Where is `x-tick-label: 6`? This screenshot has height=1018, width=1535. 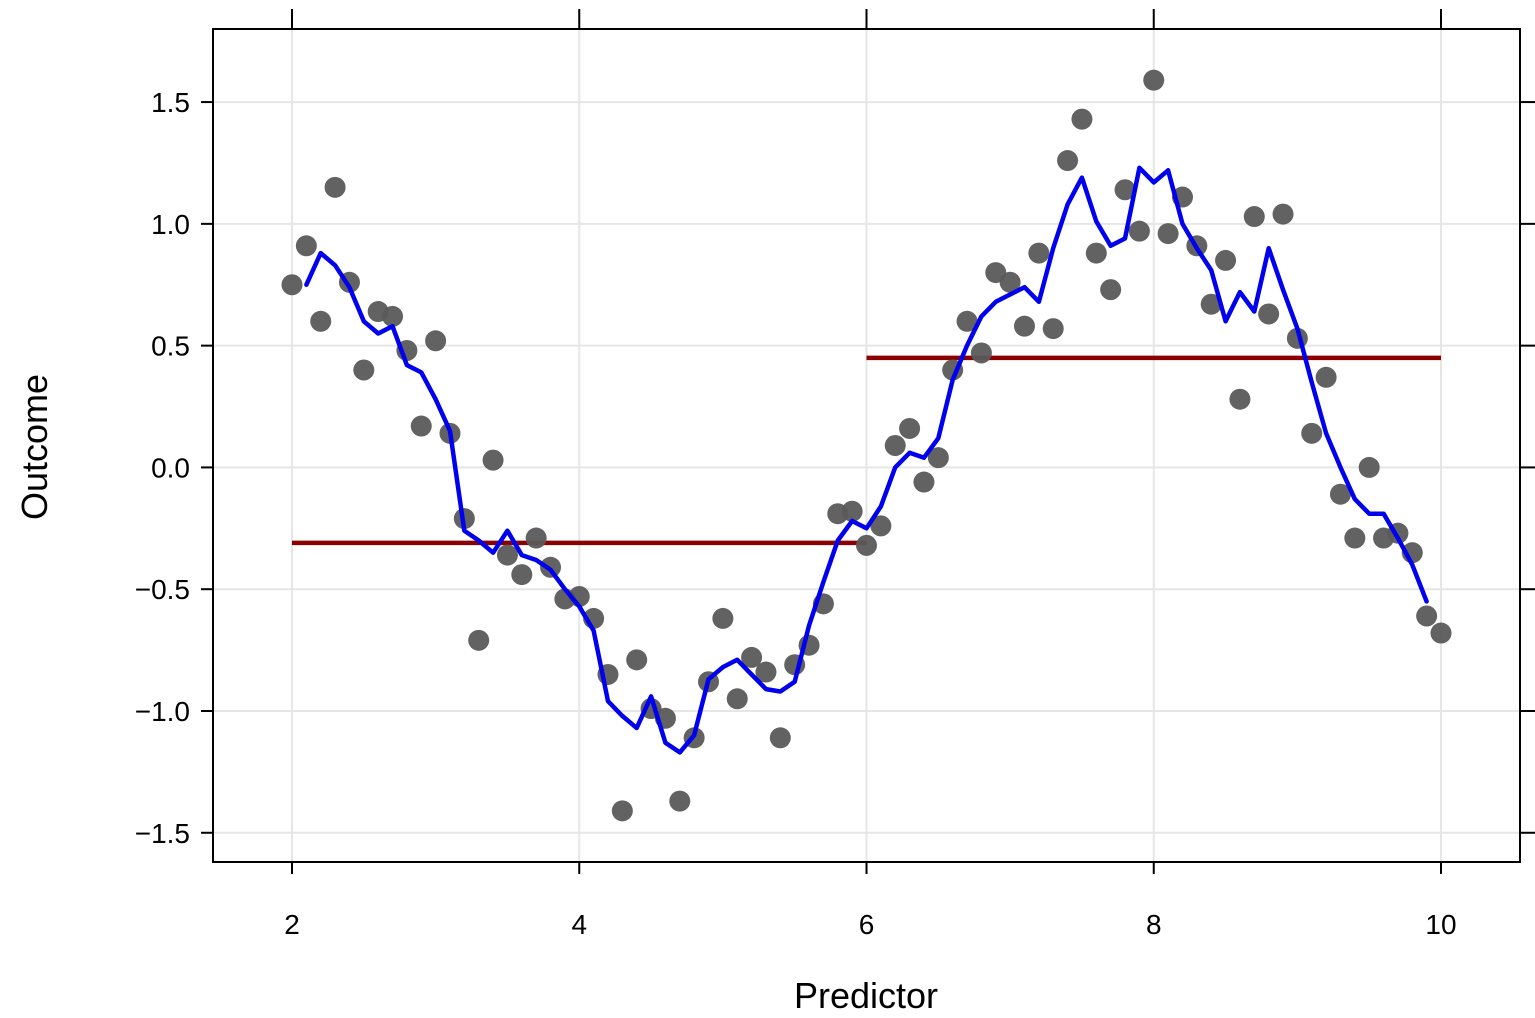 x-tick-label: 6 is located at coordinates (867, 924).